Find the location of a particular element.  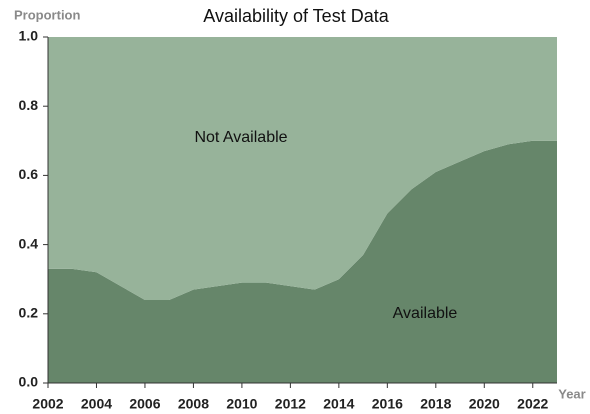

y-tick-label: 0.0 is located at coordinates (29, 382).